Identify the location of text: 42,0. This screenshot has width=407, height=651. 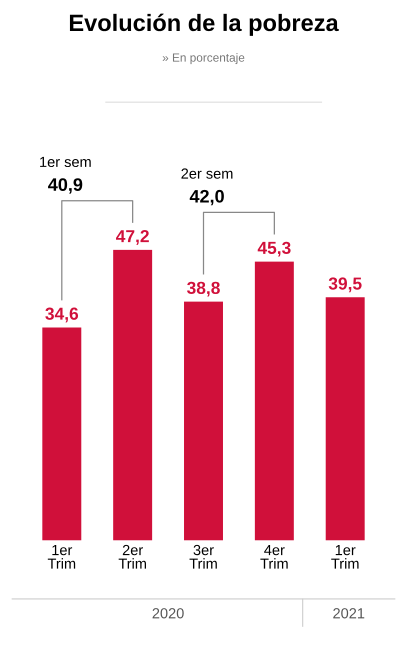
(207, 198).